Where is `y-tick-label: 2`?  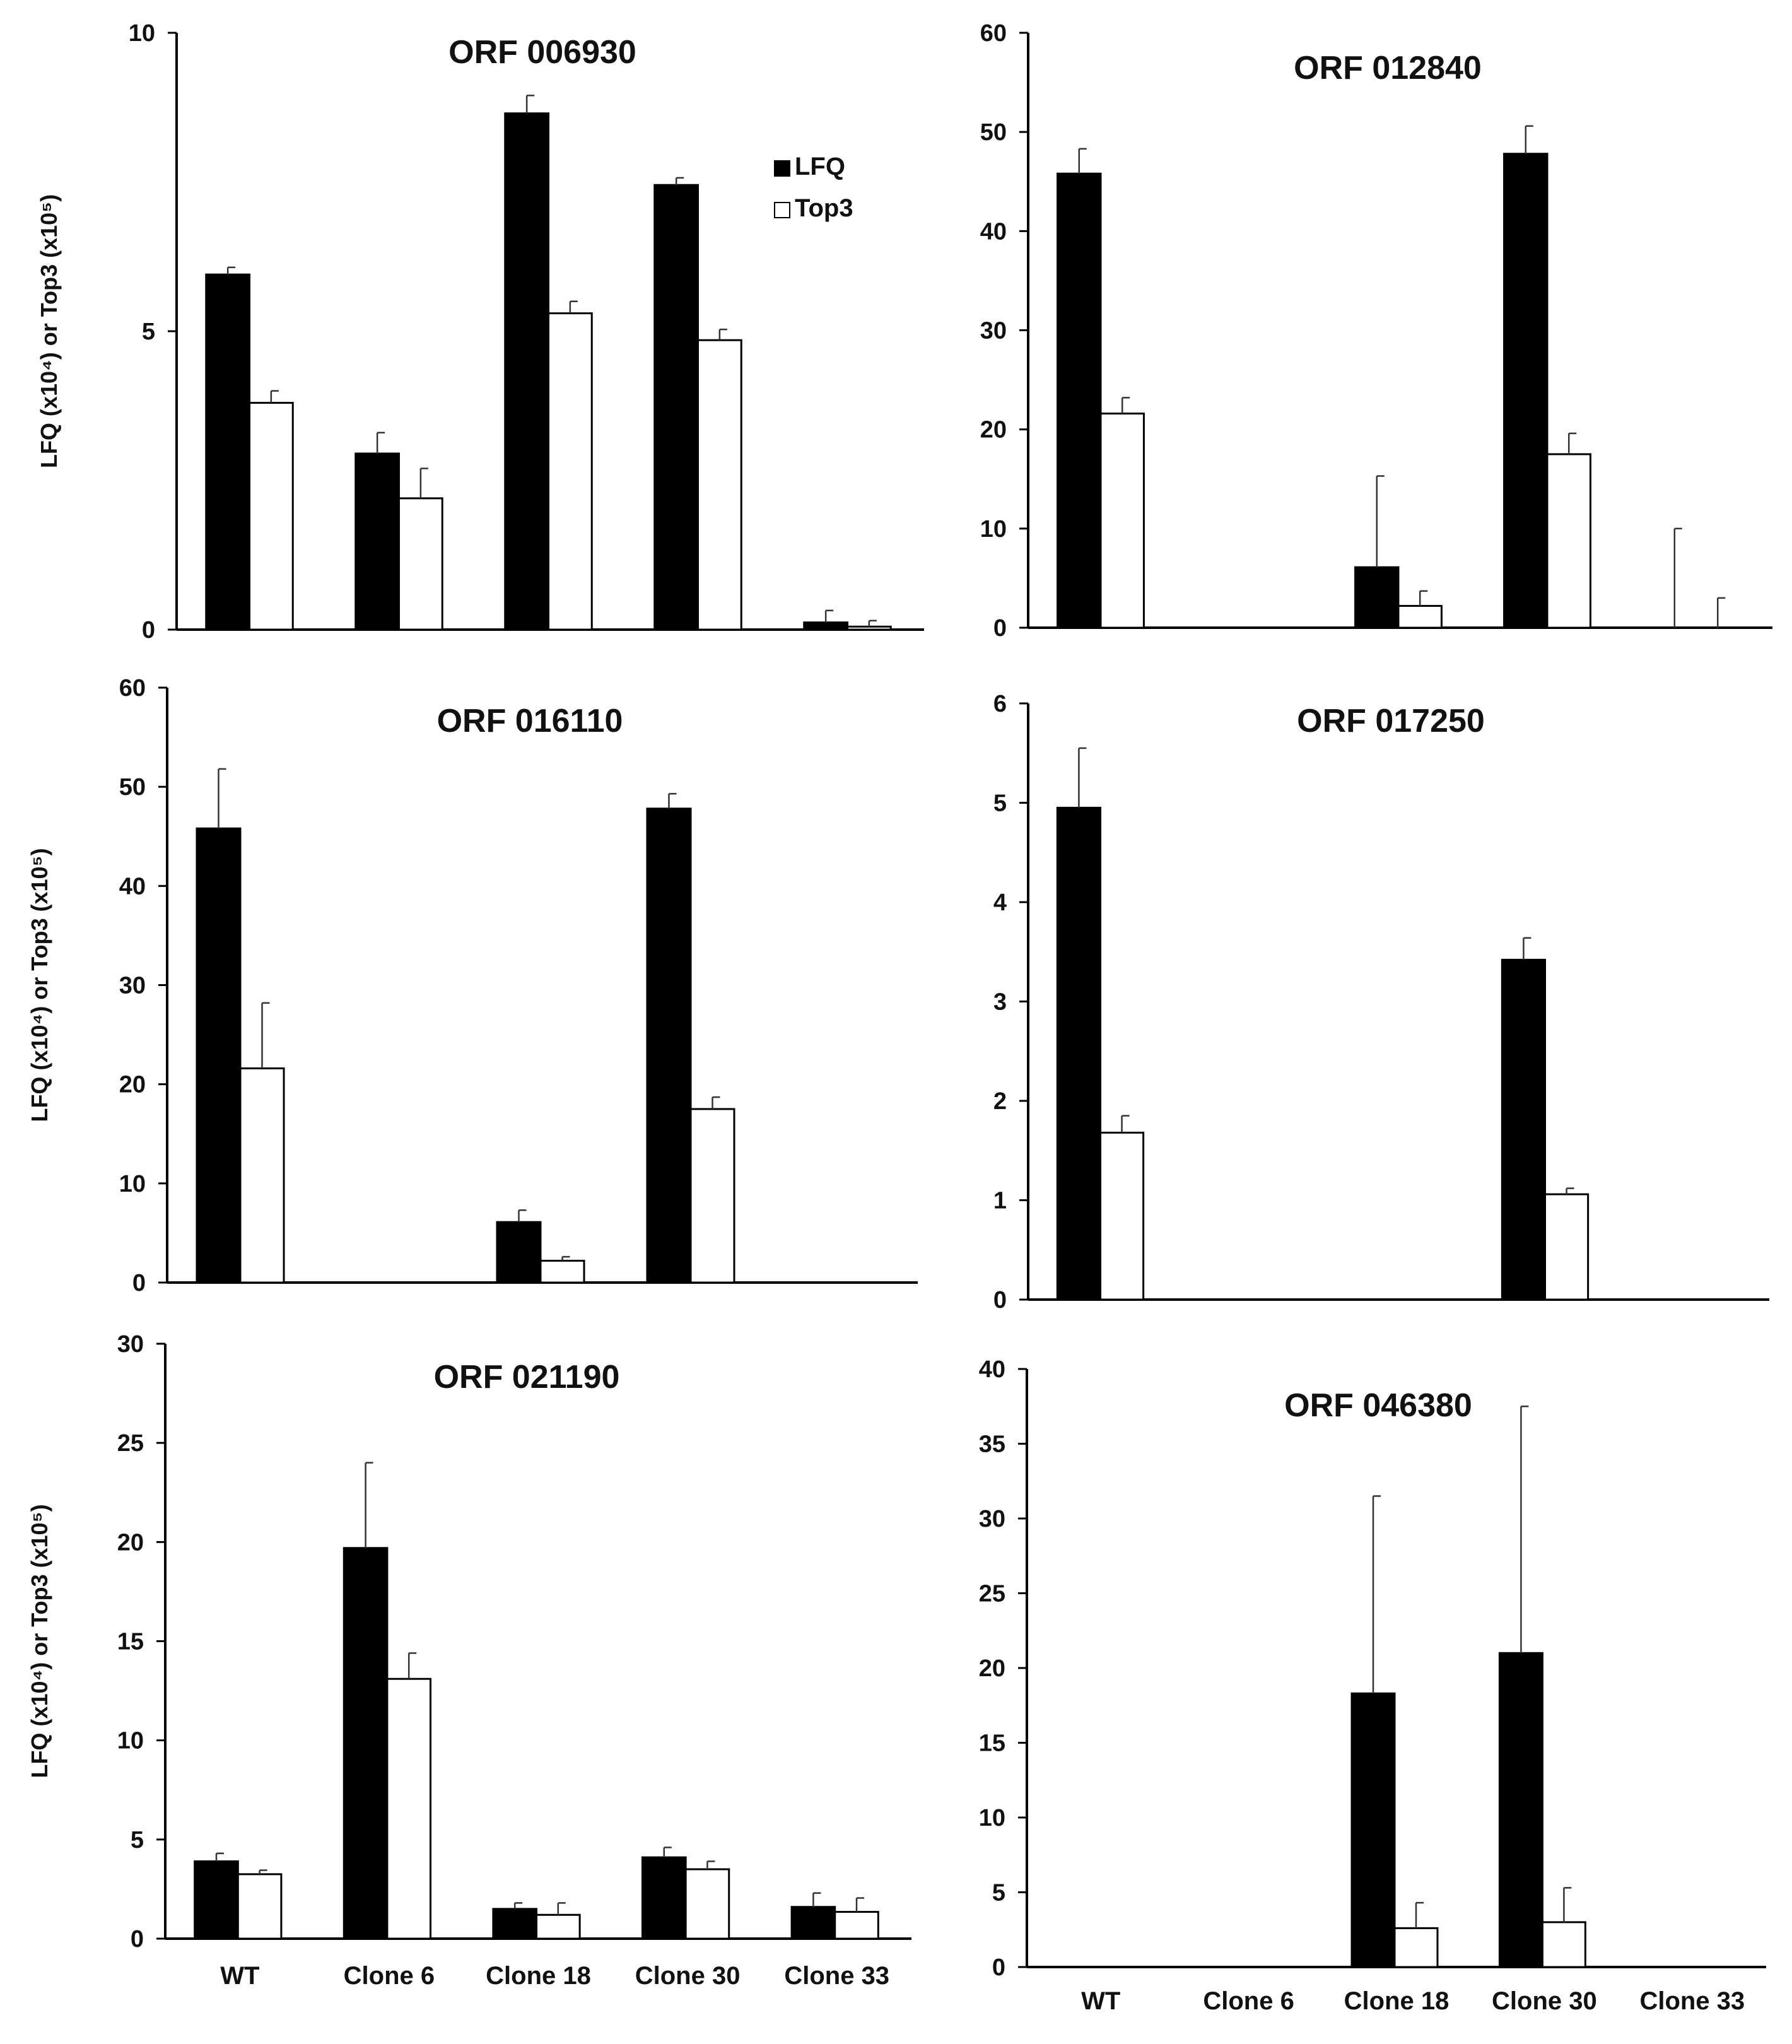 y-tick-label: 2 is located at coordinates (1000, 1101).